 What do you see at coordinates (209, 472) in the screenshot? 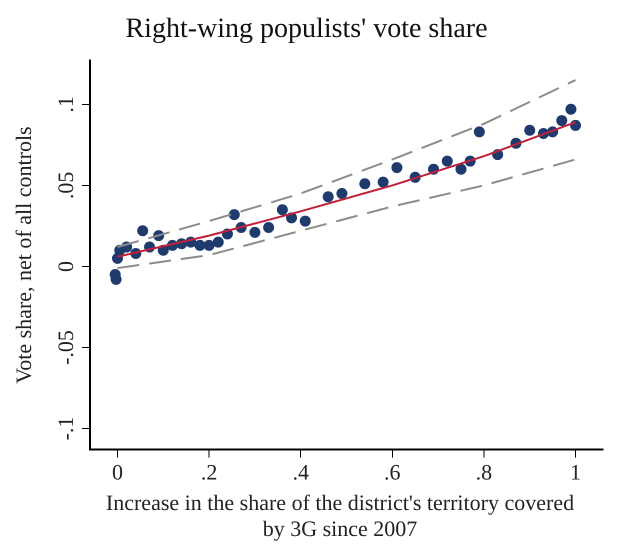
I see `x-tick-label: .2` at bounding box center [209, 472].